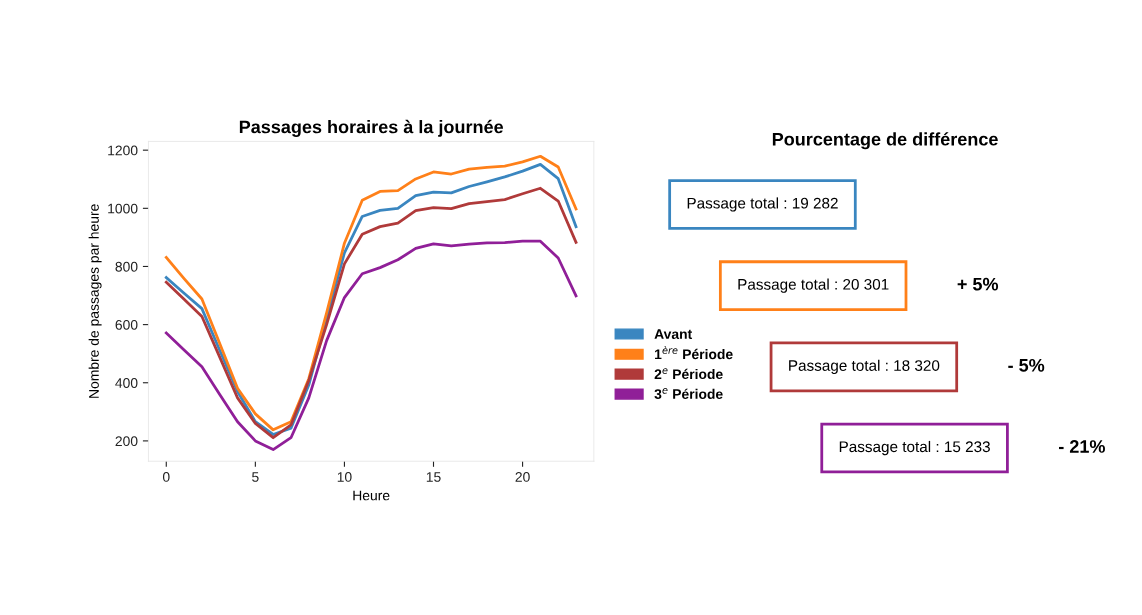  What do you see at coordinates (371, 128) in the screenshot?
I see `chart-title: Passages horaires à la journée` at bounding box center [371, 128].